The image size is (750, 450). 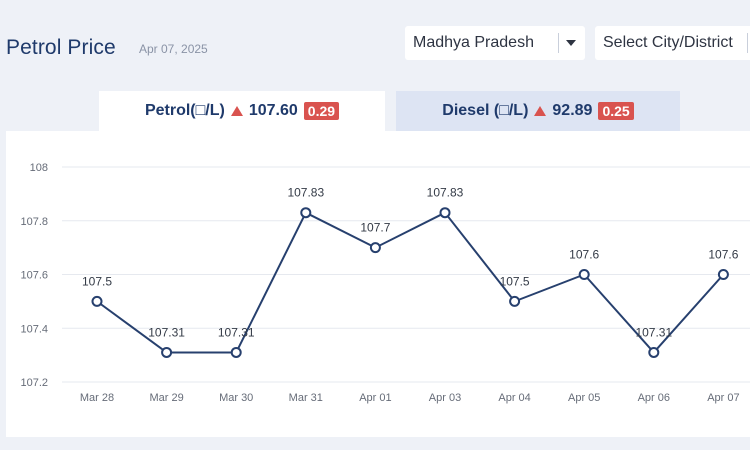 I want to click on city-dropdown: Select City/District, so click(x=672, y=43).